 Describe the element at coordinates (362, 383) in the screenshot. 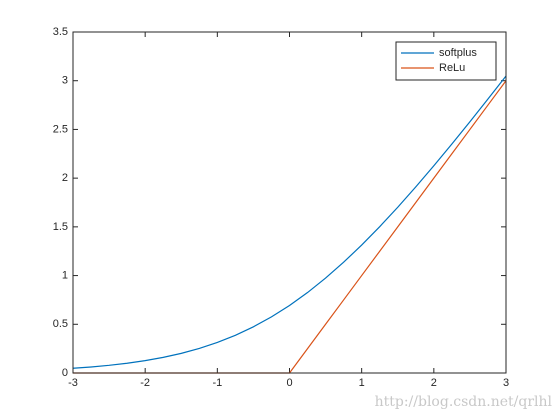

I see `x-tick-label: 1` at that location.